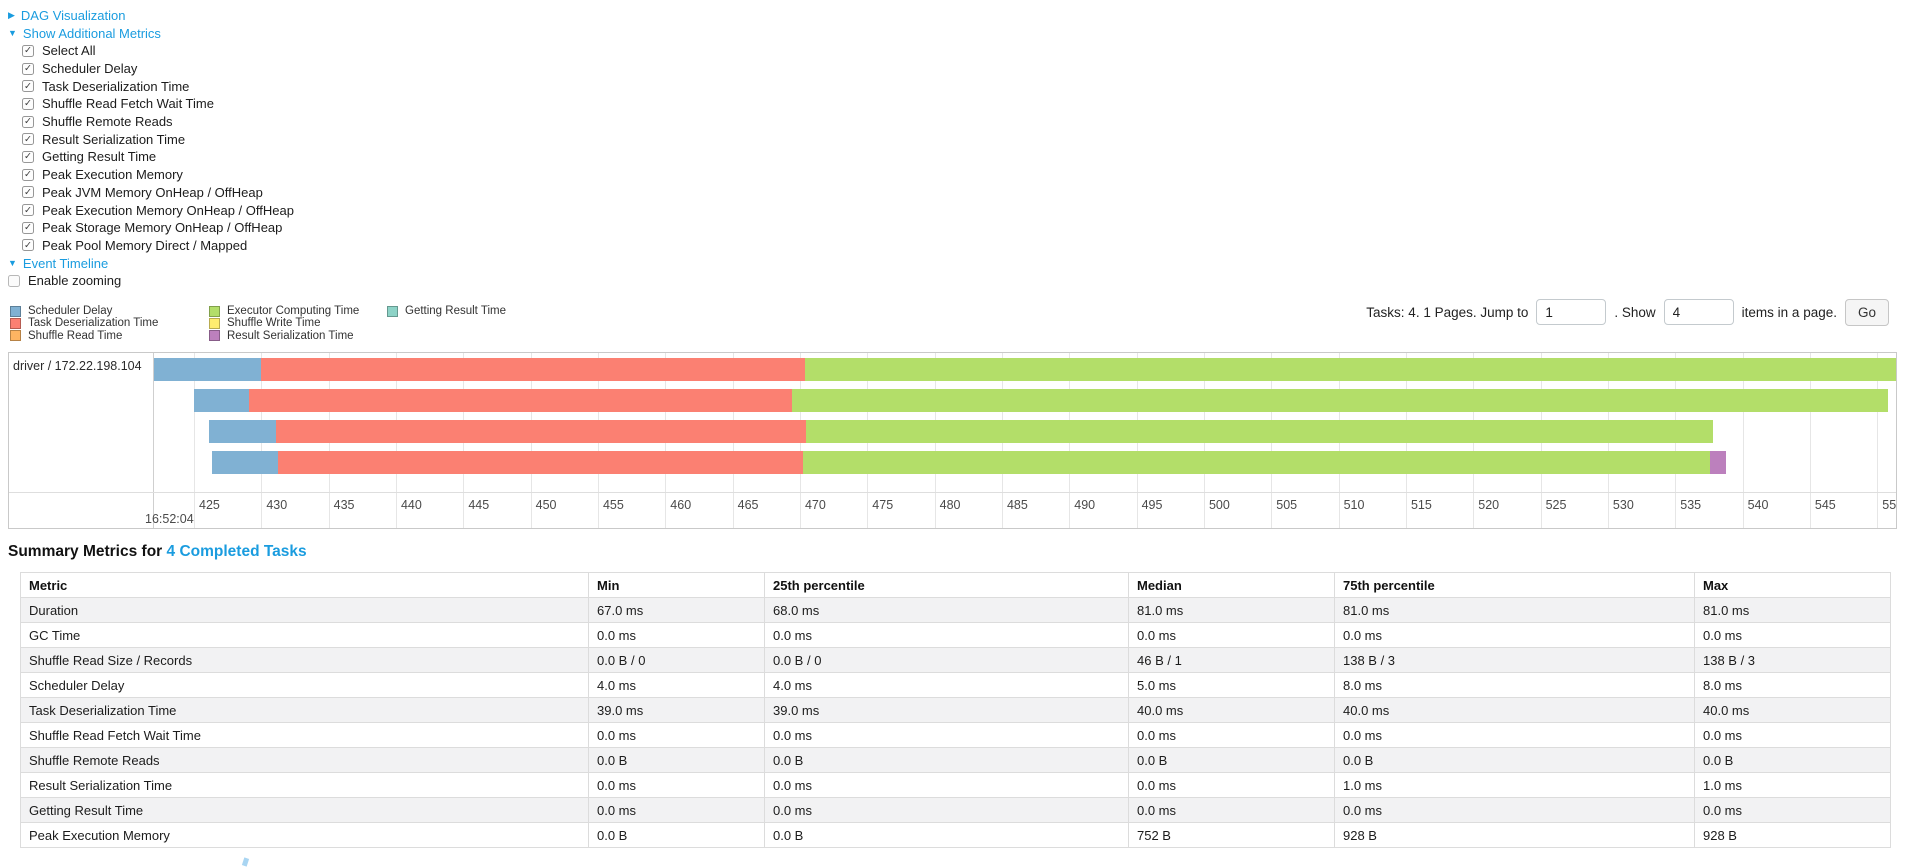 The height and width of the screenshot is (867, 1907). I want to click on summary-metric-value: 928 B, so click(1792, 835).